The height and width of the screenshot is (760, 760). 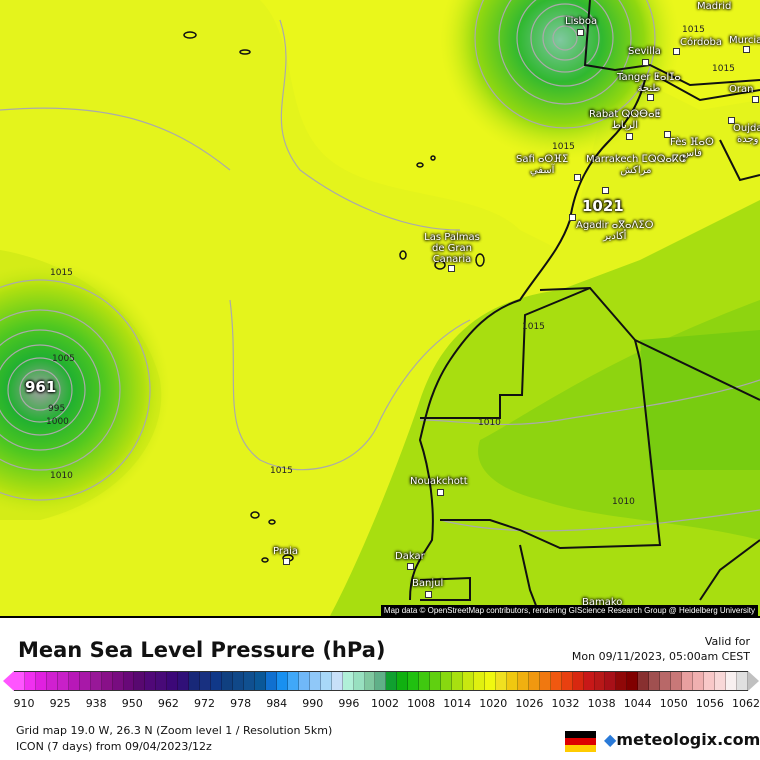 What do you see at coordinates (493, 703) in the screenshot?
I see `tick-label: 1020` at bounding box center [493, 703].